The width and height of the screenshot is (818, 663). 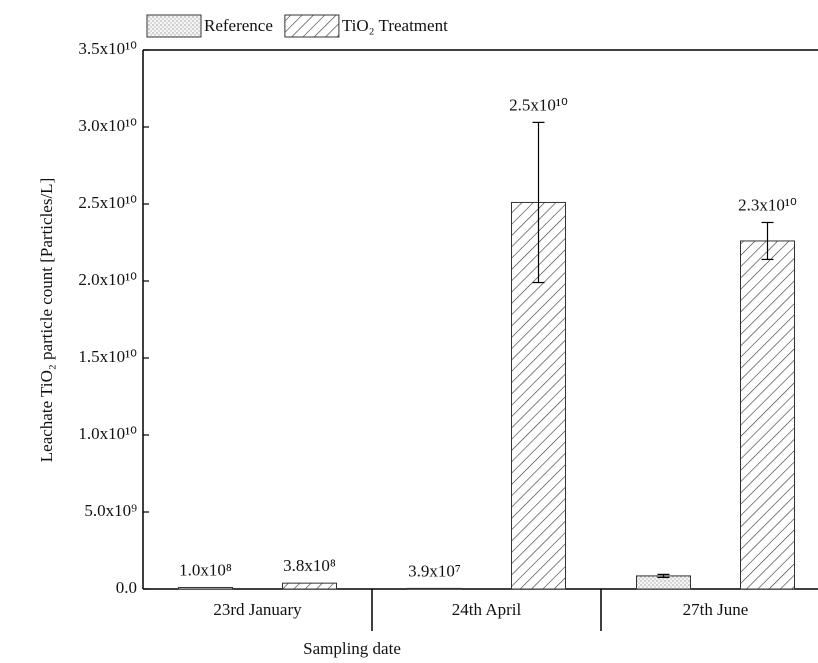 I want to click on value-label: 3.9x10⁷, so click(x=434, y=570).